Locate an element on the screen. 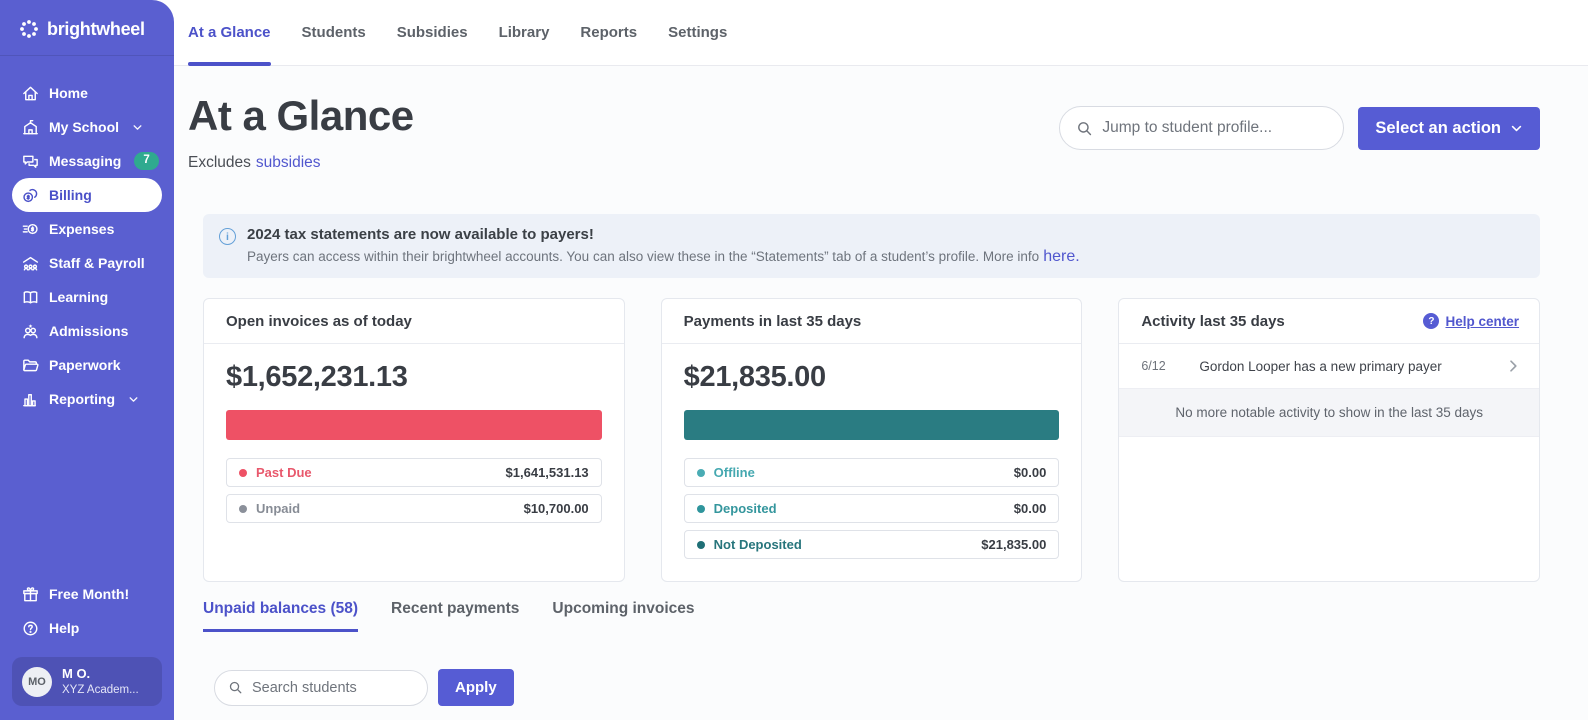 This screenshot has height=720, width=1588. sidebar-item-admissions: Admissions is located at coordinates (87, 331).